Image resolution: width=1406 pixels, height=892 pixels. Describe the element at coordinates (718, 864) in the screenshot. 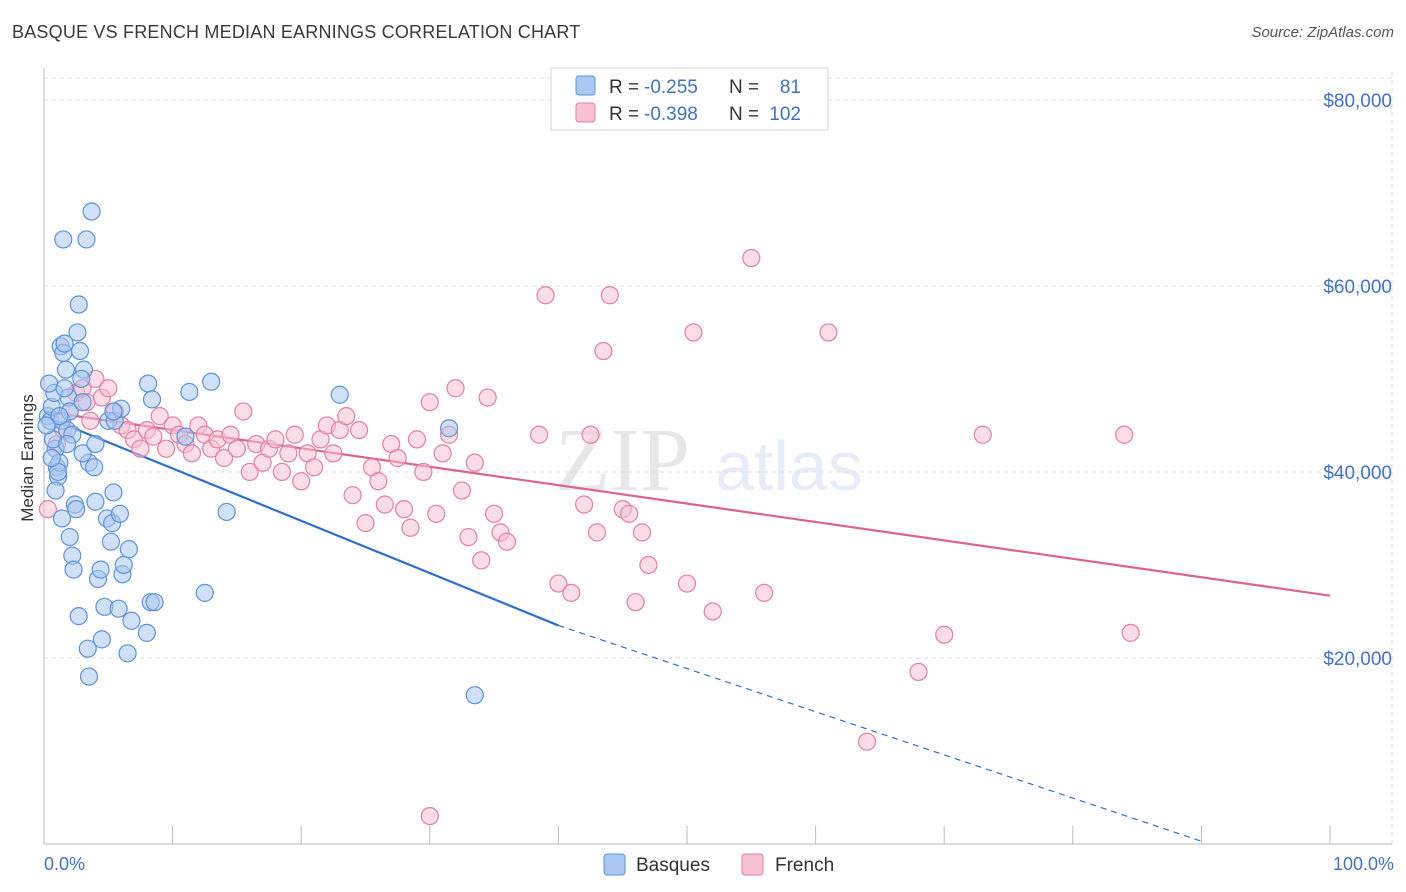

I see `series-legend: Basques French` at that location.